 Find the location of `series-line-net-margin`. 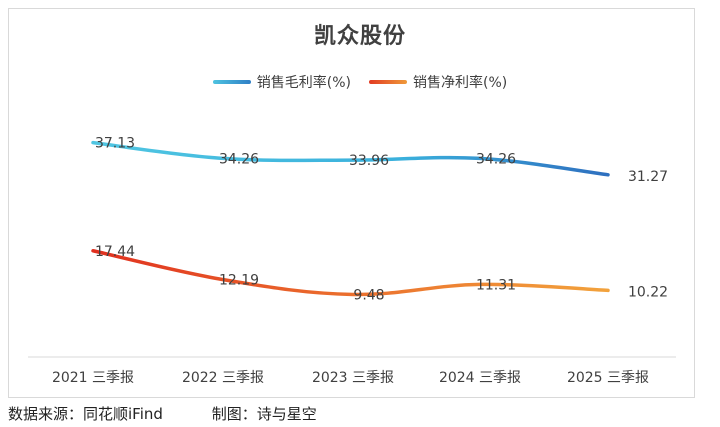

series-line-net-margin is located at coordinates (350, 273).